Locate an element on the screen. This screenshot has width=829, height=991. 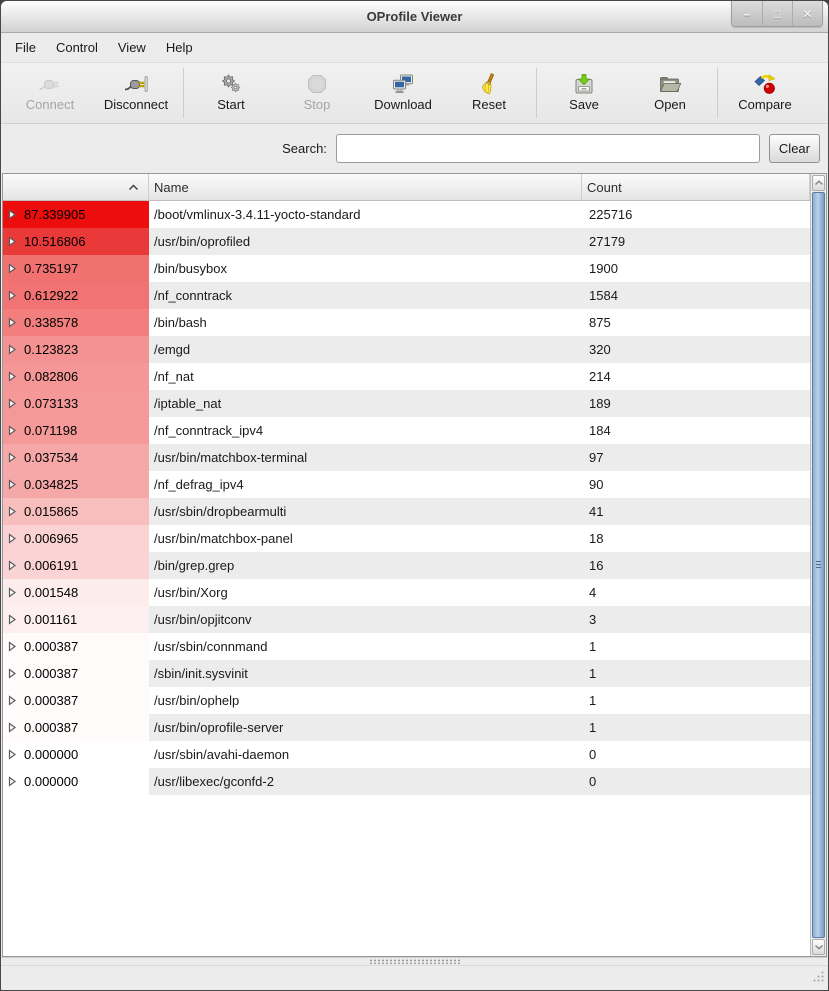
scroll-down-arrow-icon is located at coordinates (818, 947).